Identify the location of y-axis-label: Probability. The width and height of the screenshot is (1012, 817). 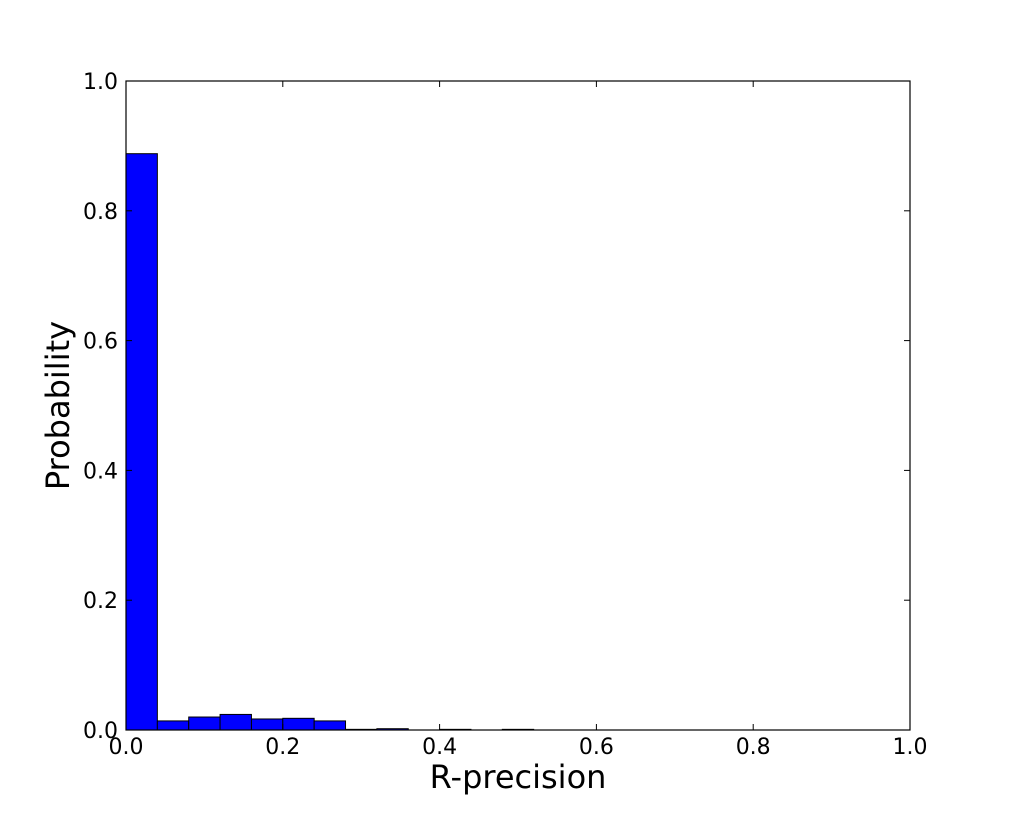
(58, 405).